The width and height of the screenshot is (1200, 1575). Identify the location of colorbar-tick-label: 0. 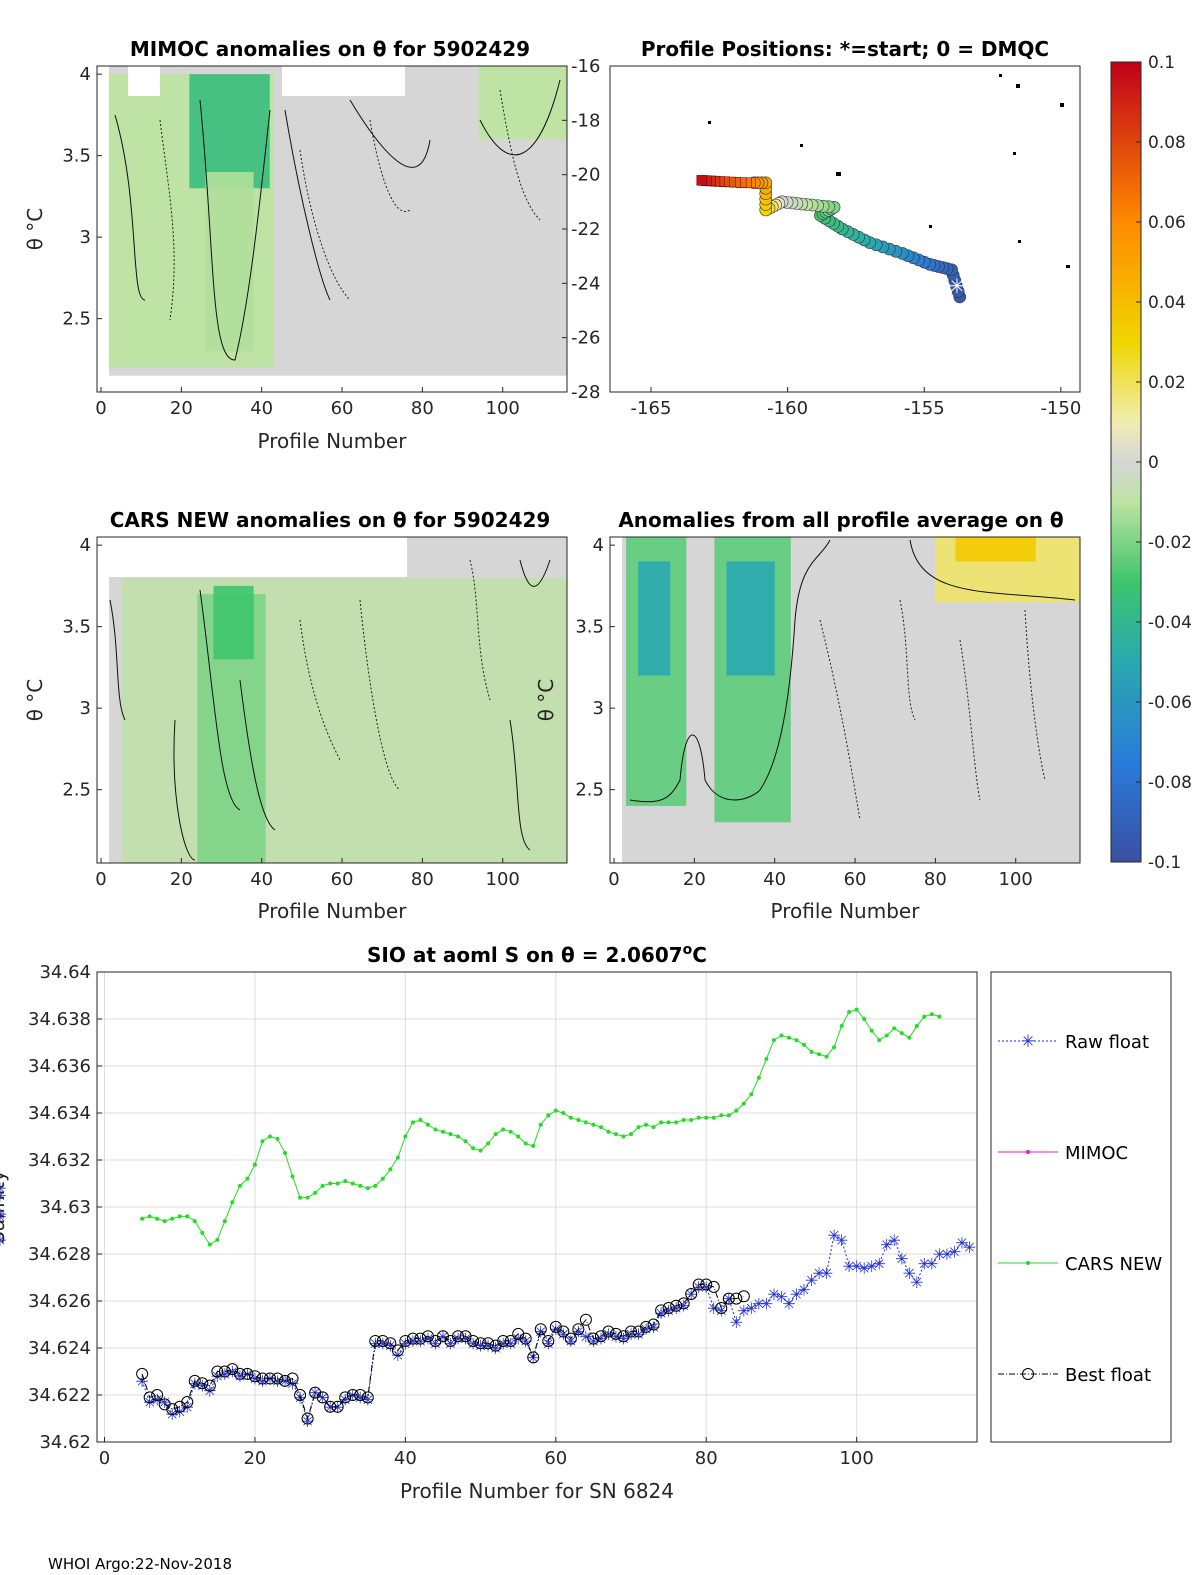
(1153, 463).